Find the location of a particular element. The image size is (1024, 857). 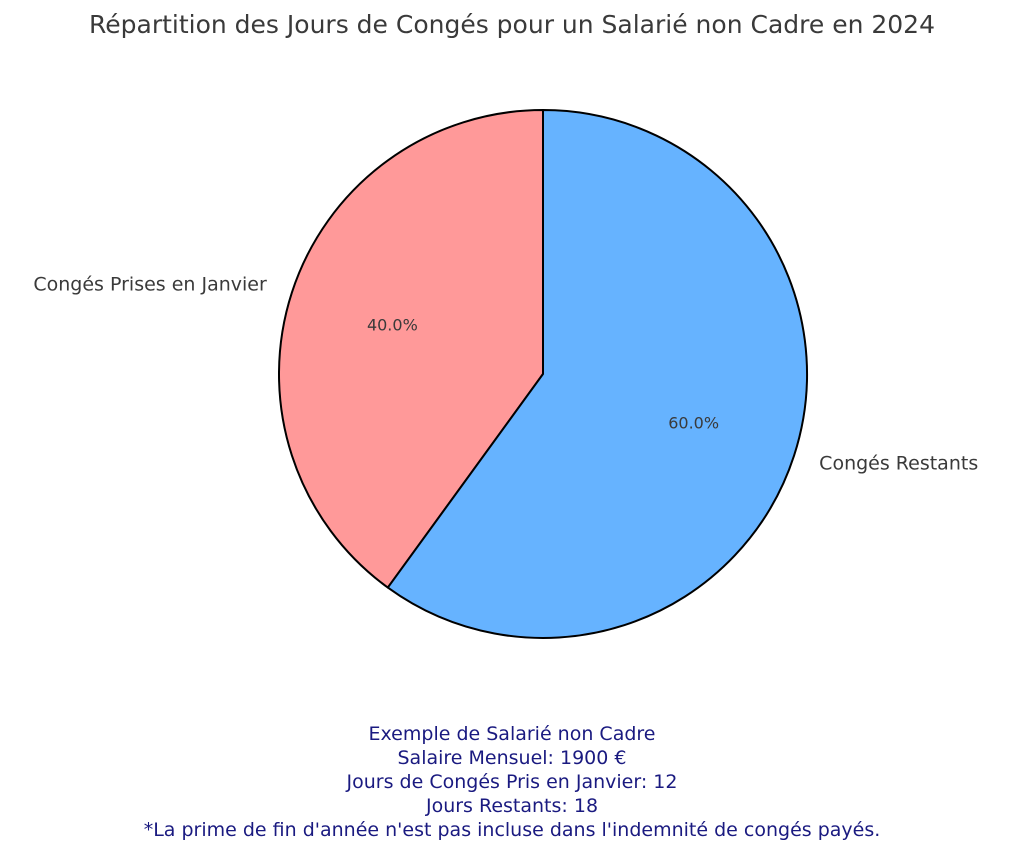

annotation-line-salary: Salaire Mensuel: 1900 € is located at coordinates (512, 758).